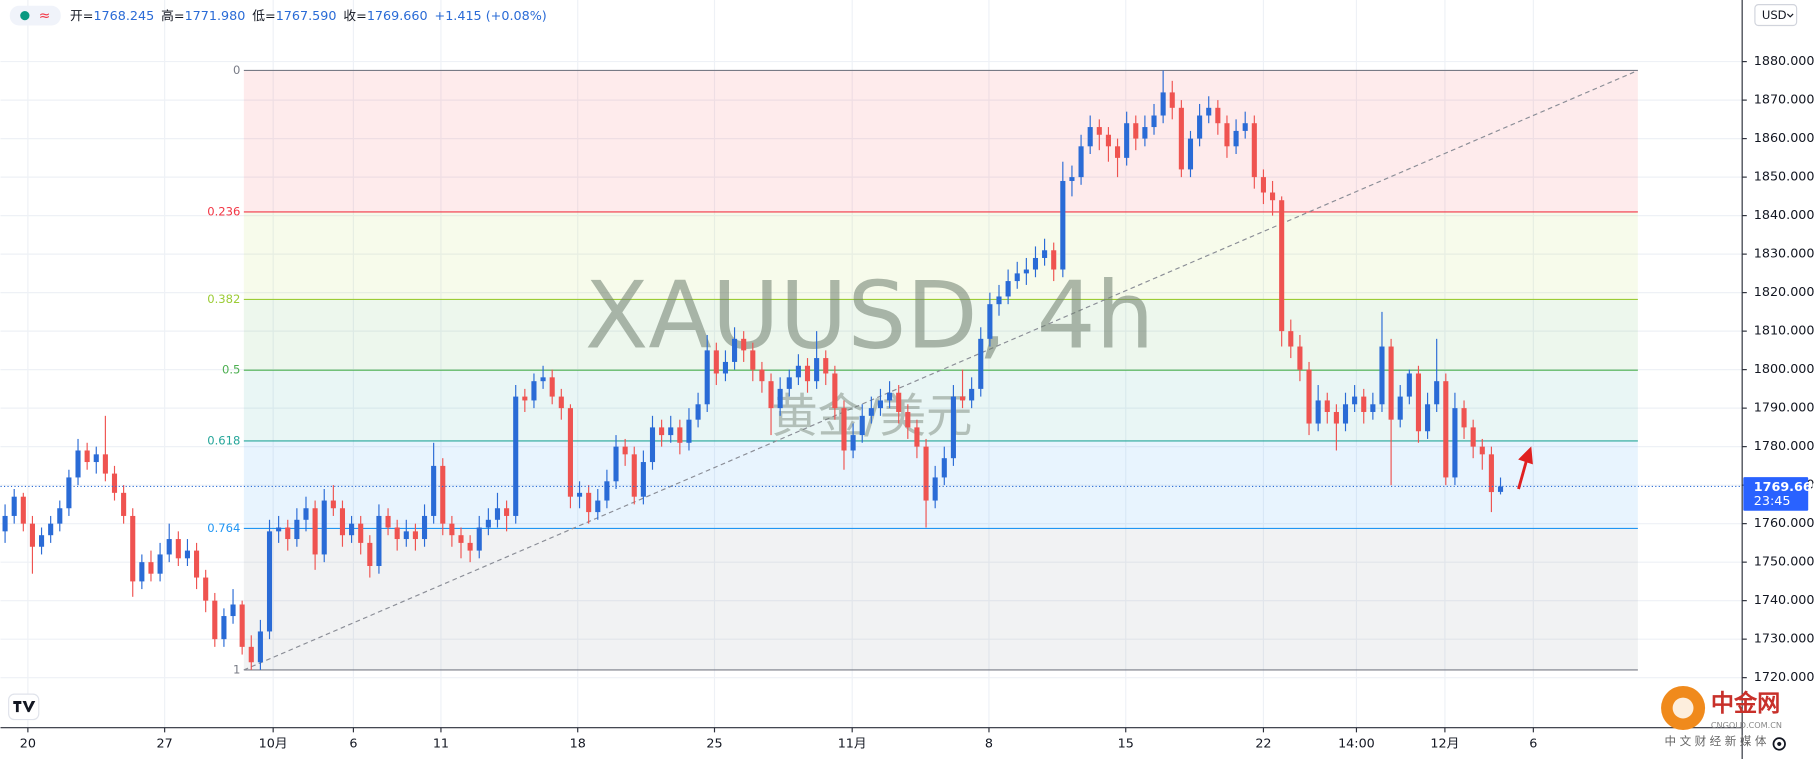 Image resolution: width=1818 pixels, height=759 pixels. Describe the element at coordinates (1263, 743) in the screenshot. I see `x-tick-label: 22` at that location.